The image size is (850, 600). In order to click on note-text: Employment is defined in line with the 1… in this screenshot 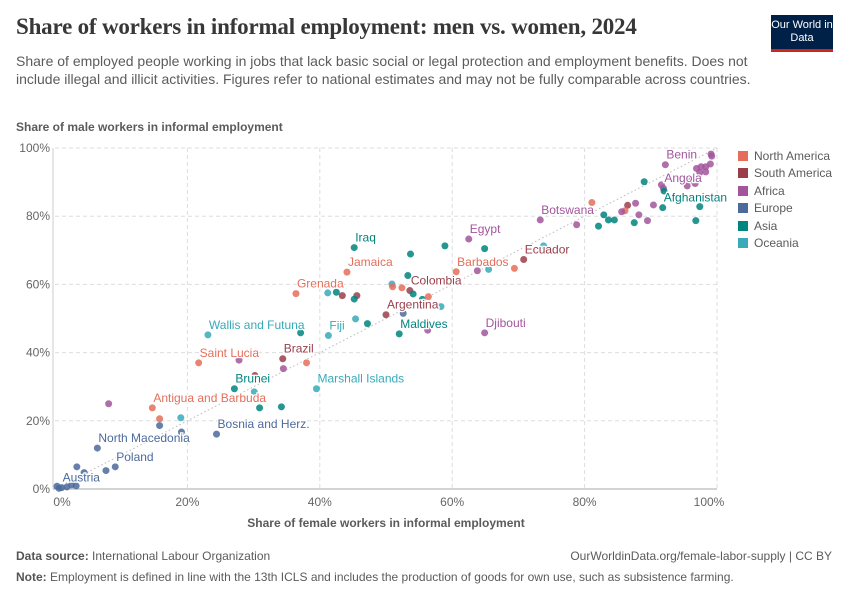, I will do `click(392, 577)`.